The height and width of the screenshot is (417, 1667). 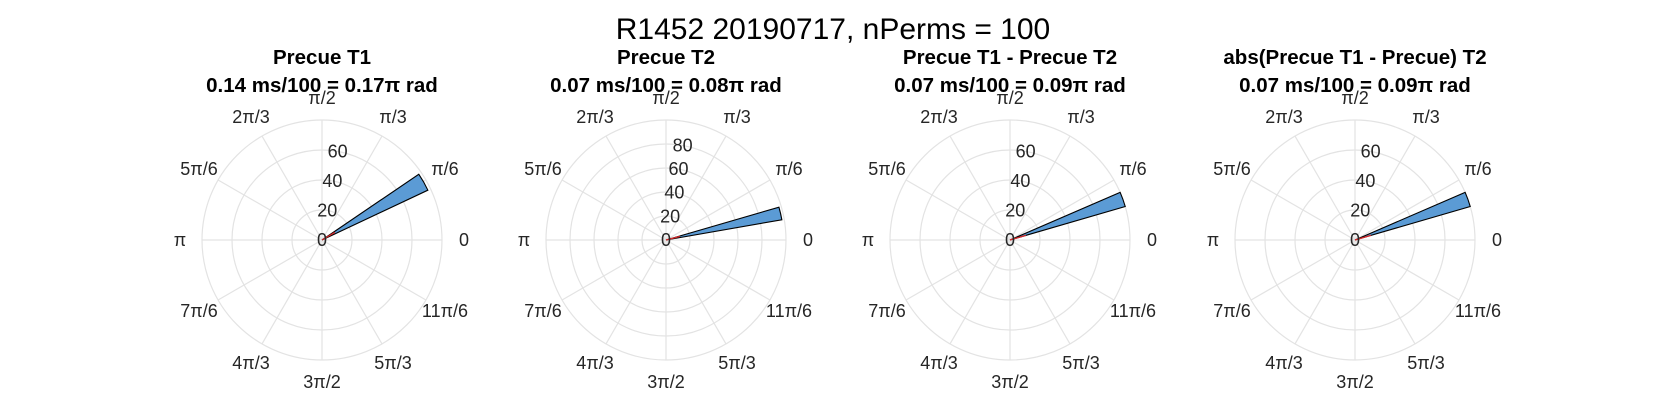 I want to click on panel-title: Precue T1 - Precue T2, so click(x=1010, y=57).